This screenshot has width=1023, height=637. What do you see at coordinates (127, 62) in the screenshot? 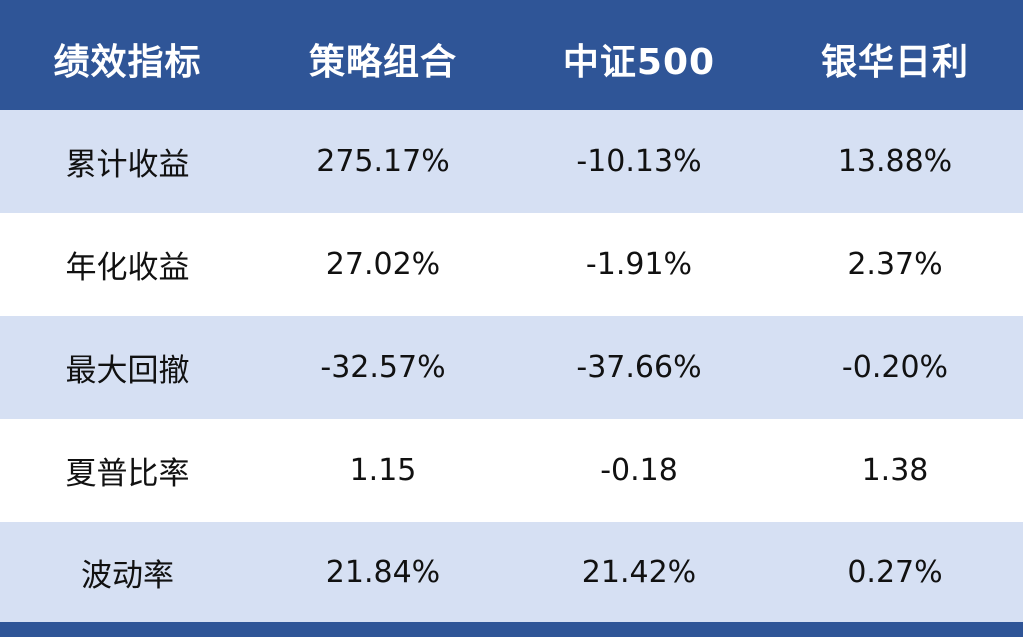
I see `header-cell-metric: 绩效指标` at bounding box center [127, 62].